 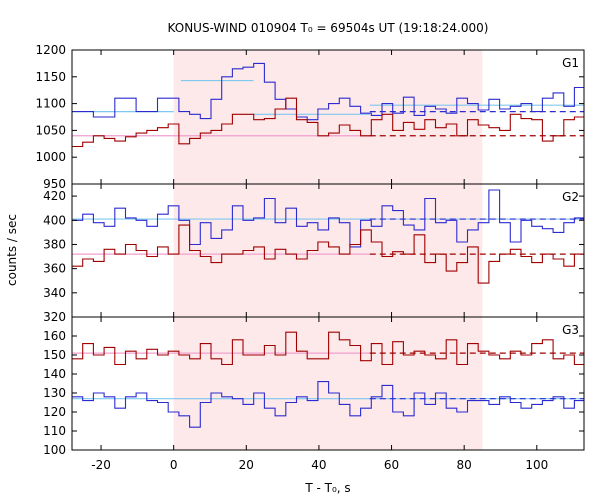 I want to click on y-tick-label: 950, so click(x=54, y=184).